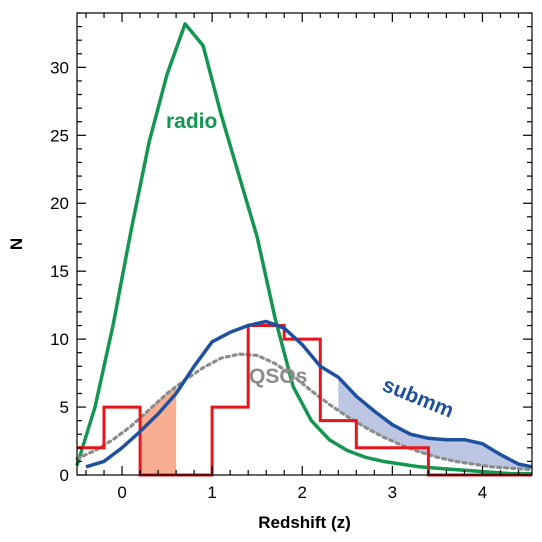 The height and width of the screenshot is (542, 542). What do you see at coordinates (211, 492) in the screenshot?
I see `x-tick-label: 1` at bounding box center [211, 492].